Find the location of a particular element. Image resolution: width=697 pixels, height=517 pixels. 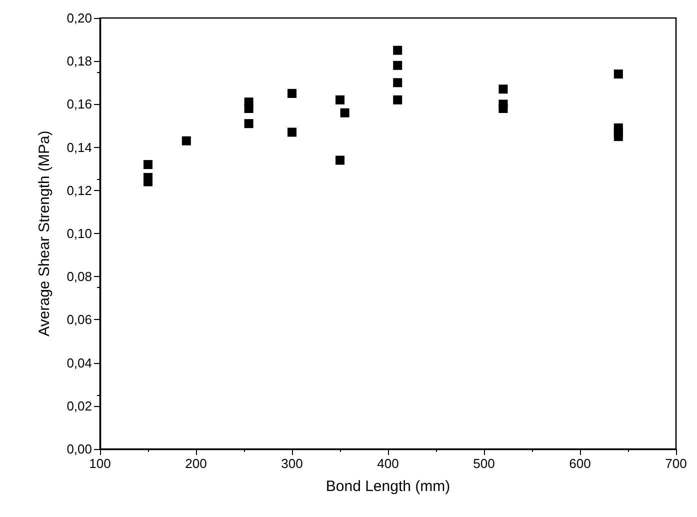

y-tick-label: 0,04 is located at coordinates (79, 362).